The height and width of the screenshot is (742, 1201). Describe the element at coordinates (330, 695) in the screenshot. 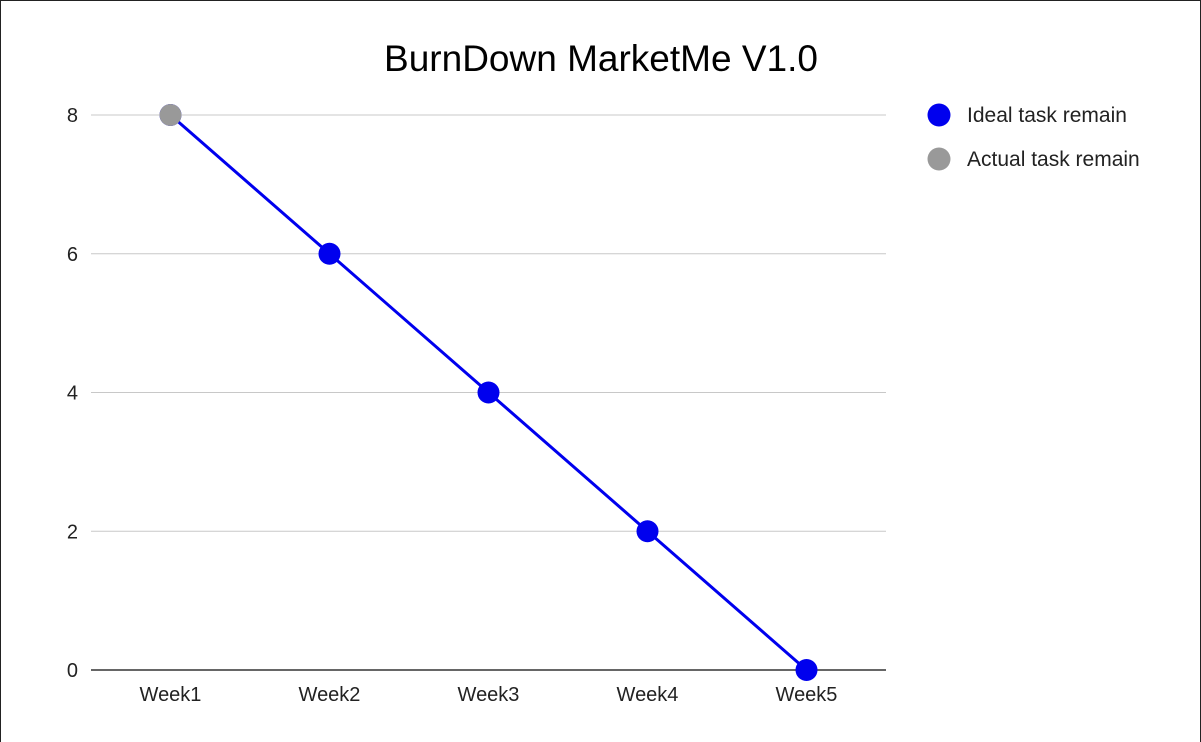

I see `x-tick-label: Week2` at that location.